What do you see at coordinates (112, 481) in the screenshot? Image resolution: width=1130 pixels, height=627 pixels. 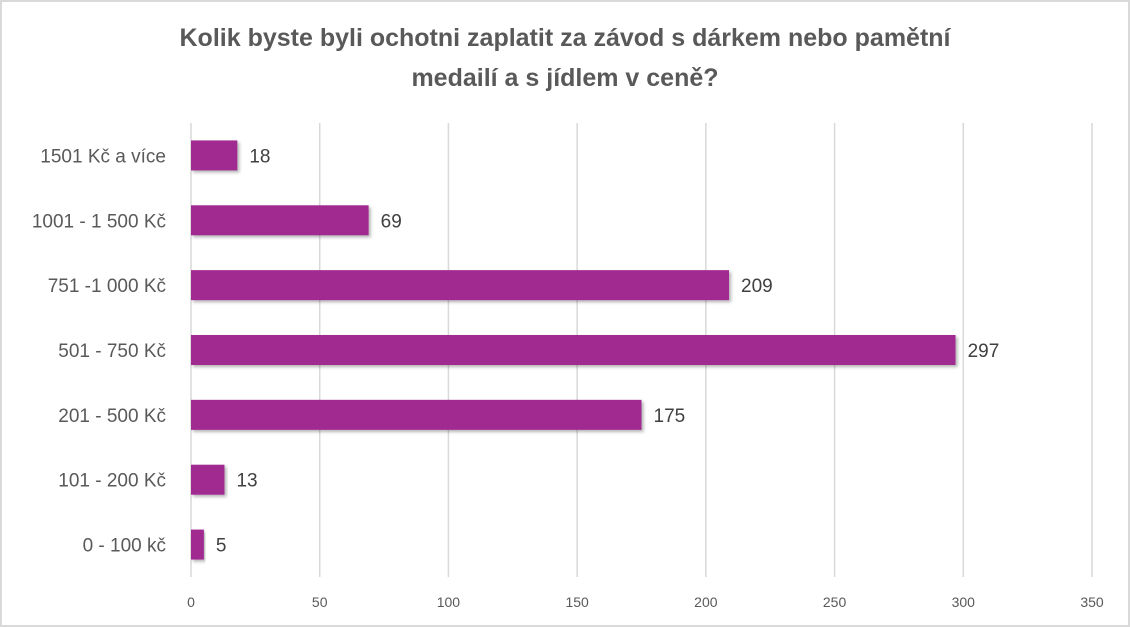 I see `category-label: 101 - 200 Kč` at bounding box center [112, 481].